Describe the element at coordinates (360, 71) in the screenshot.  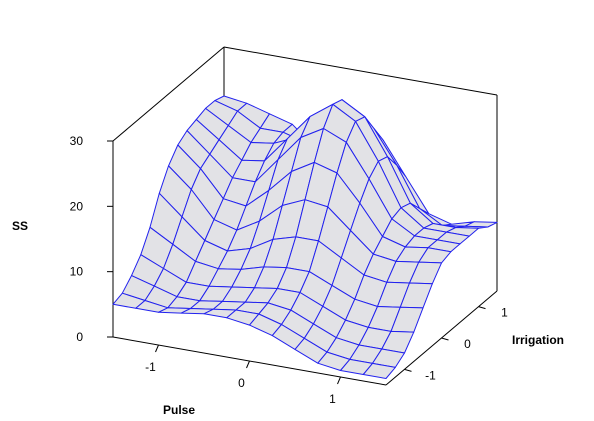
I see `top-back-edge` at that location.